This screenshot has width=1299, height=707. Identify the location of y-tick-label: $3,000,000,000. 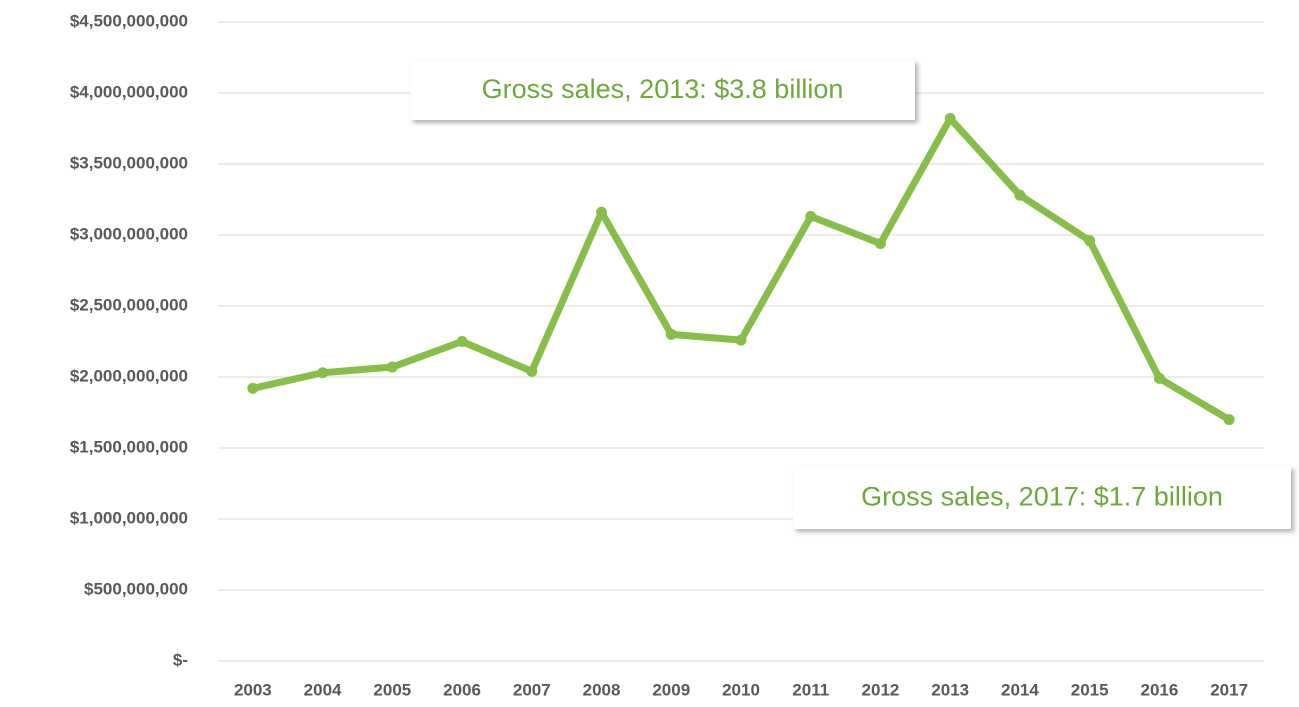
(129, 233).